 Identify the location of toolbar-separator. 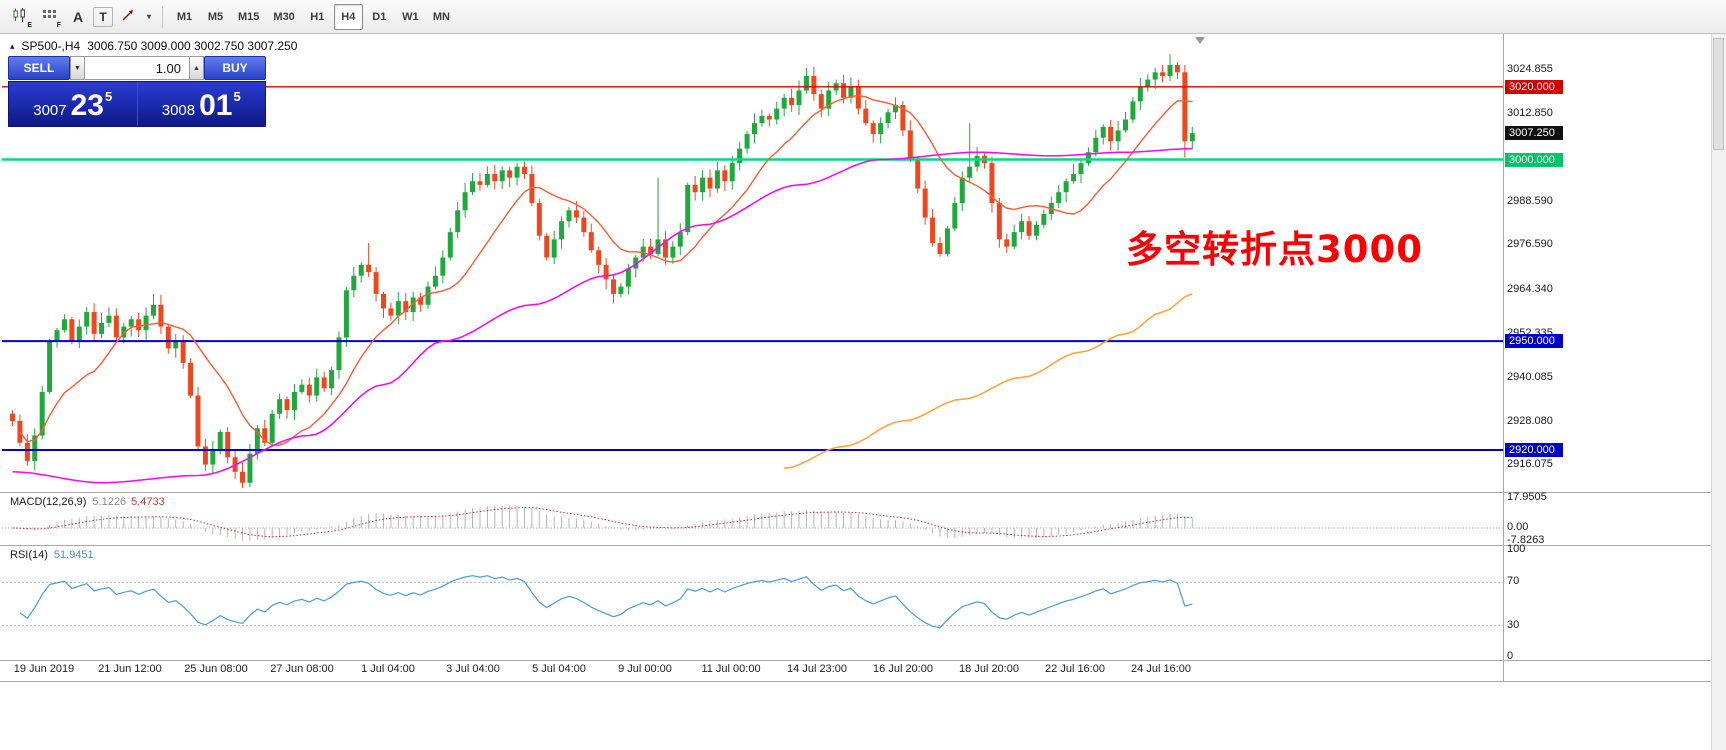
(162, 16).